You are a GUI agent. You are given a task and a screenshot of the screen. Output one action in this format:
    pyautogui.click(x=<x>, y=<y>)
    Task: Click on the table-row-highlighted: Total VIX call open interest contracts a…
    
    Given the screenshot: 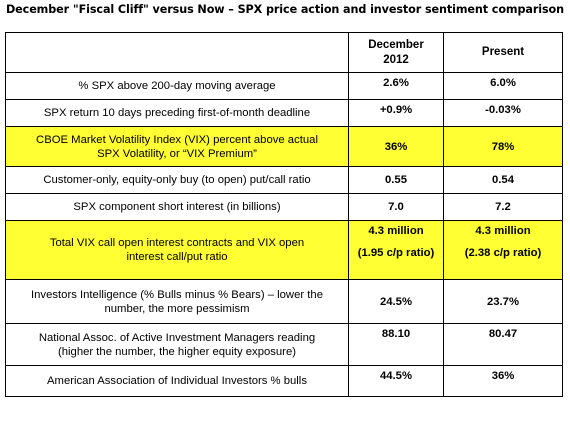 What is the action you would take?
    pyautogui.click(x=284, y=250)
    